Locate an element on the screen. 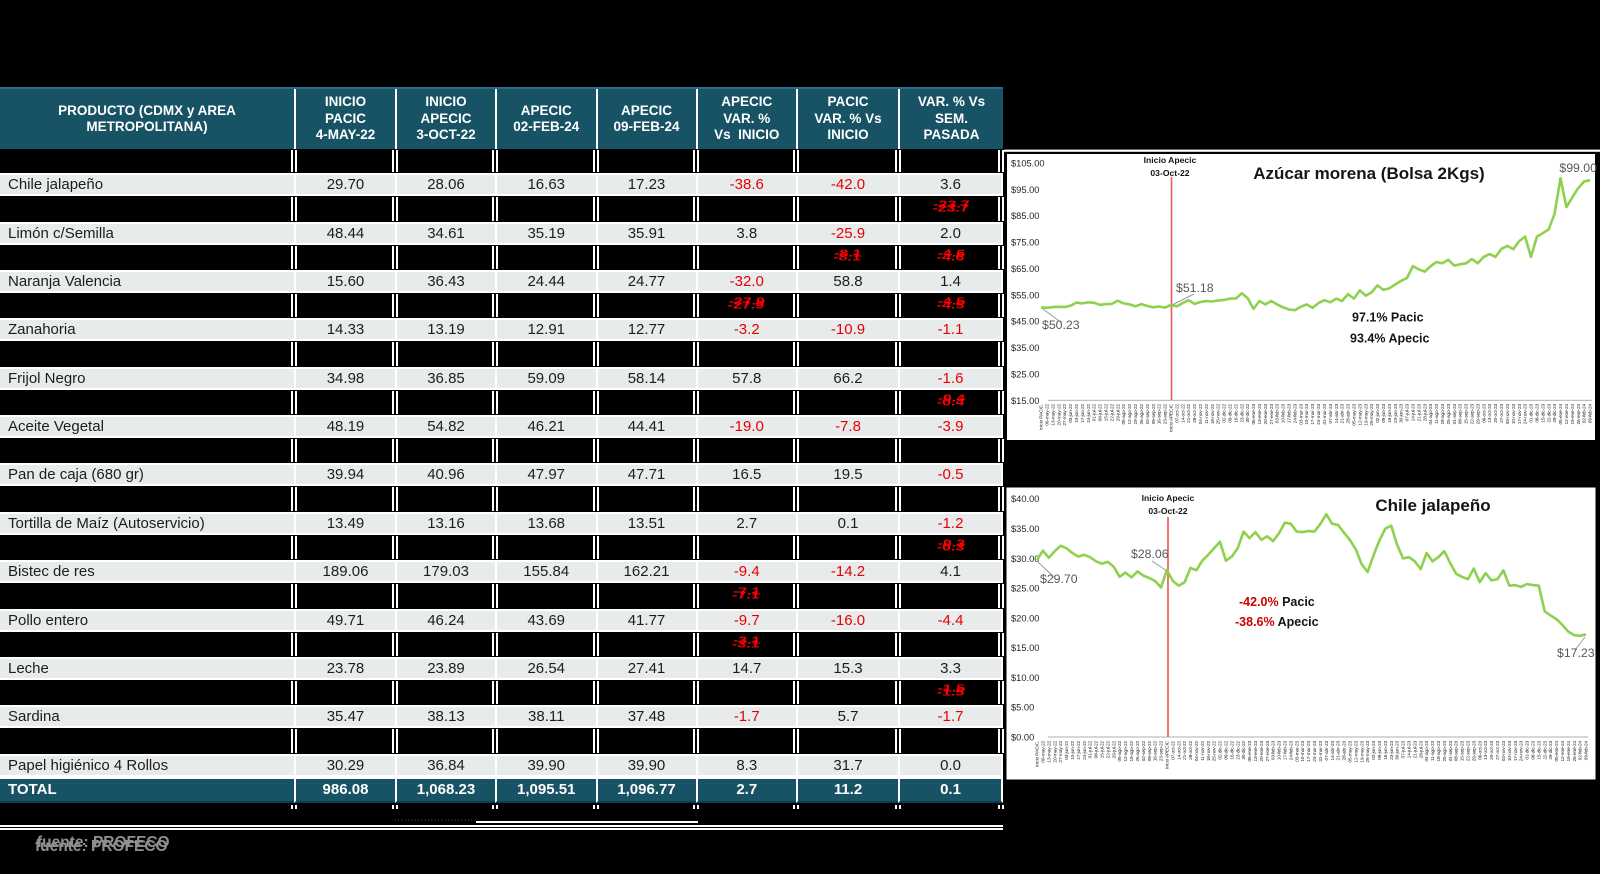  svg-text: 12-ene-24 is located at coordinates (1567, 414).